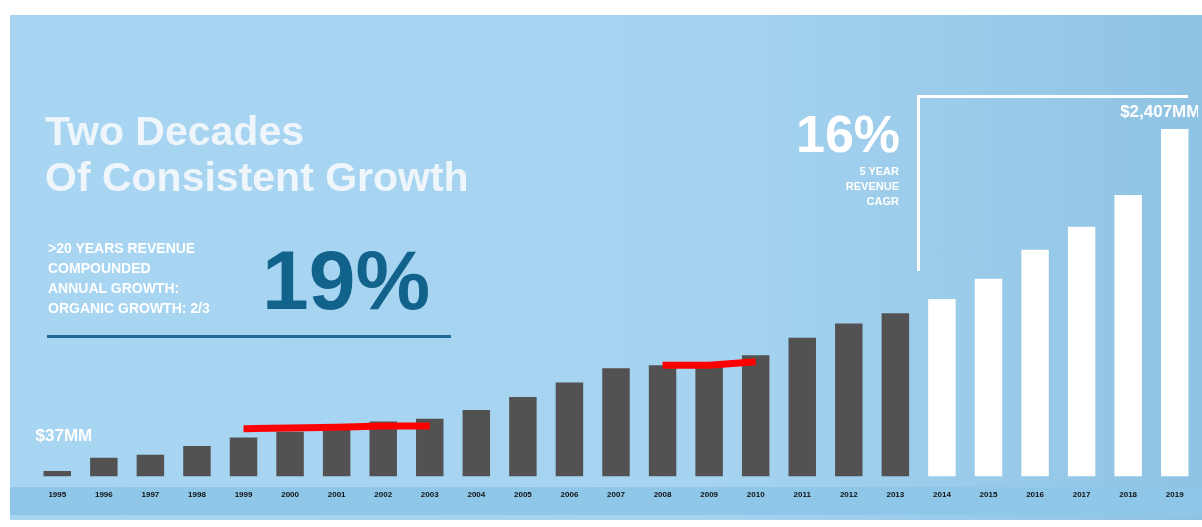 The height and width of the screenshot is (527, 1202). I want to click on x-tick-label: 1996, so click(104, 495).